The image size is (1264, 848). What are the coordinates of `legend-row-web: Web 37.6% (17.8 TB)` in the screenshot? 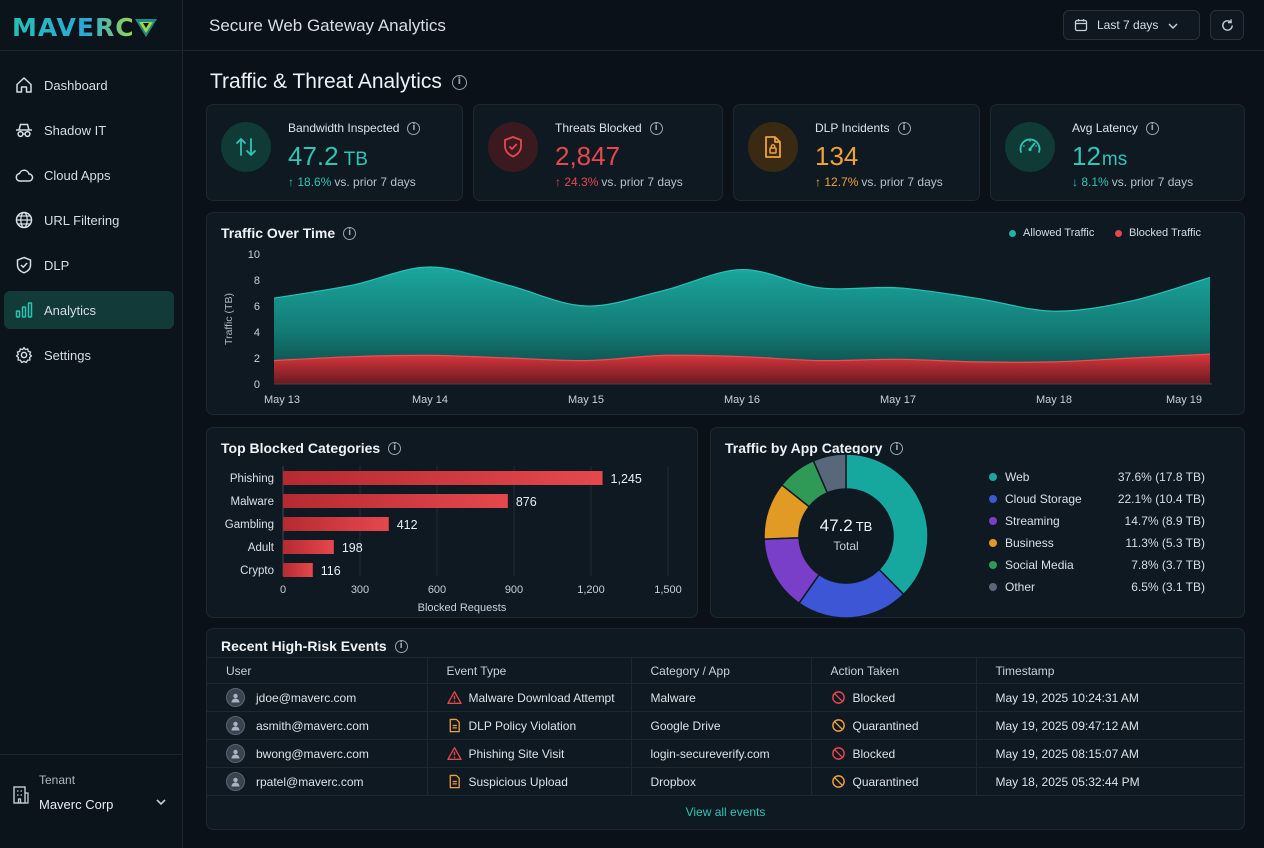 It's located at (1097, 477).